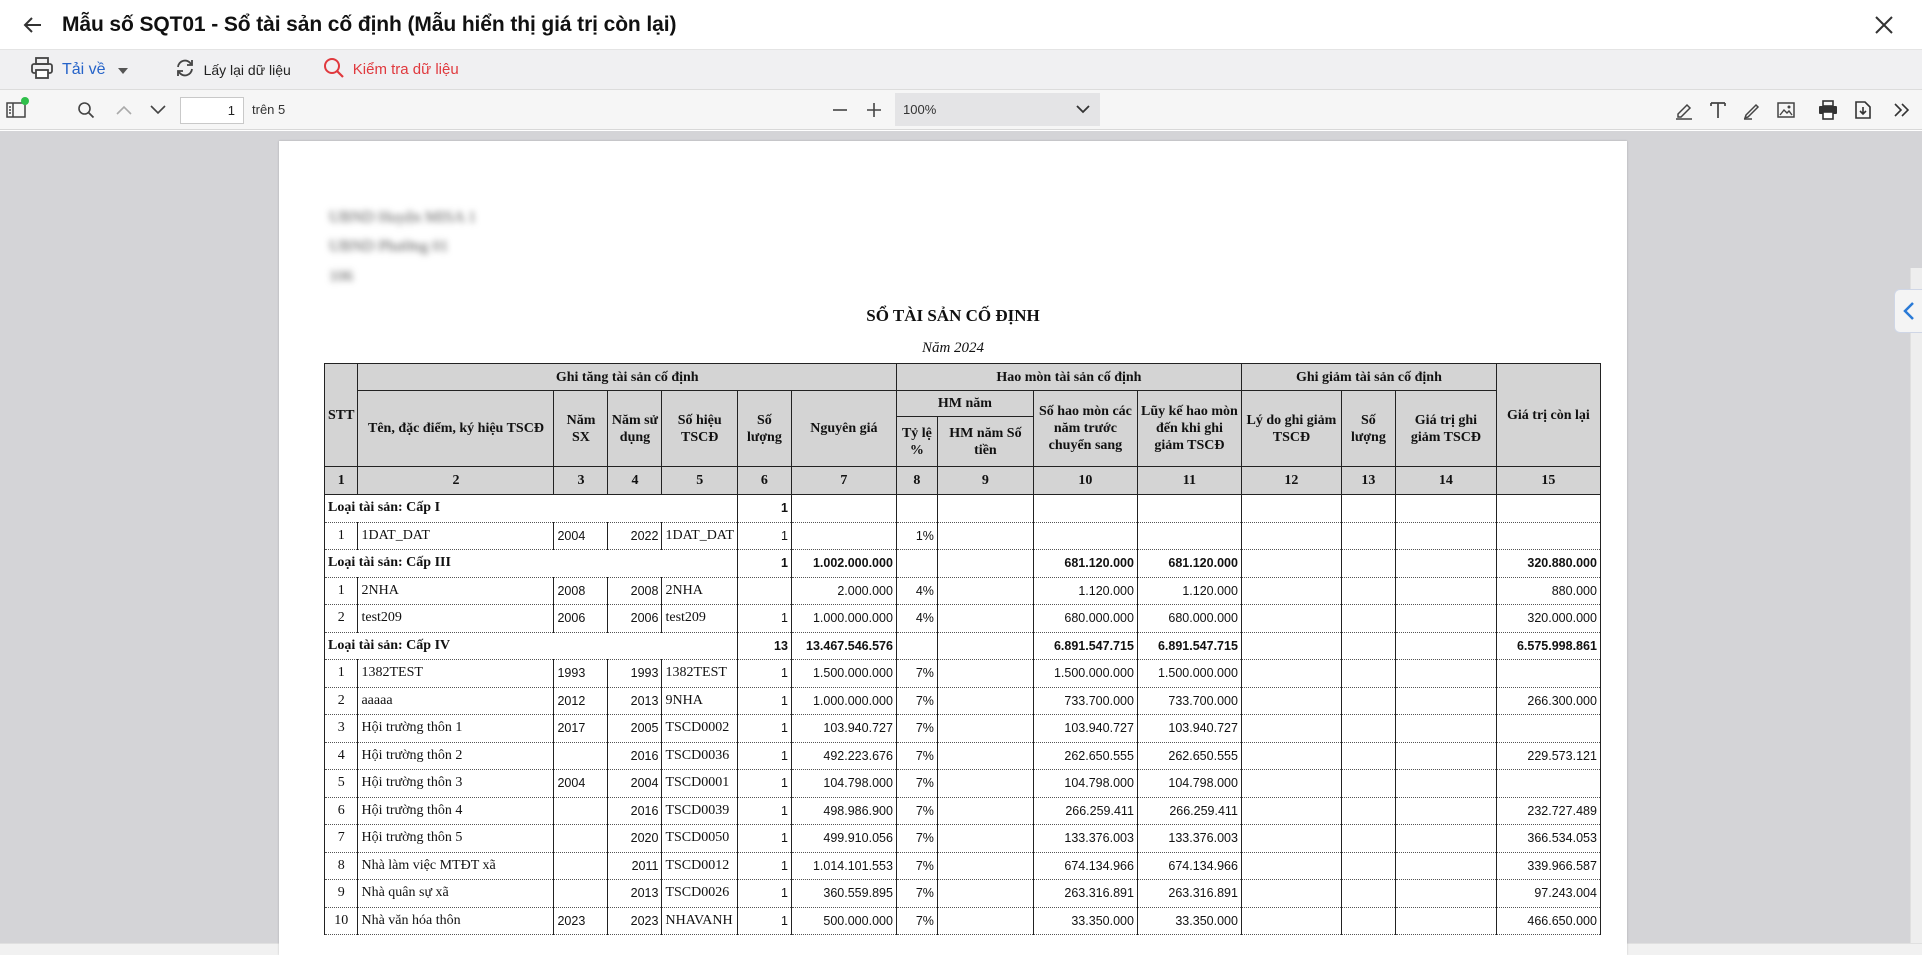 Image resolution: width=1922 pixels, height=955 pixels. I want to click on search-icon, so click(86, 110).